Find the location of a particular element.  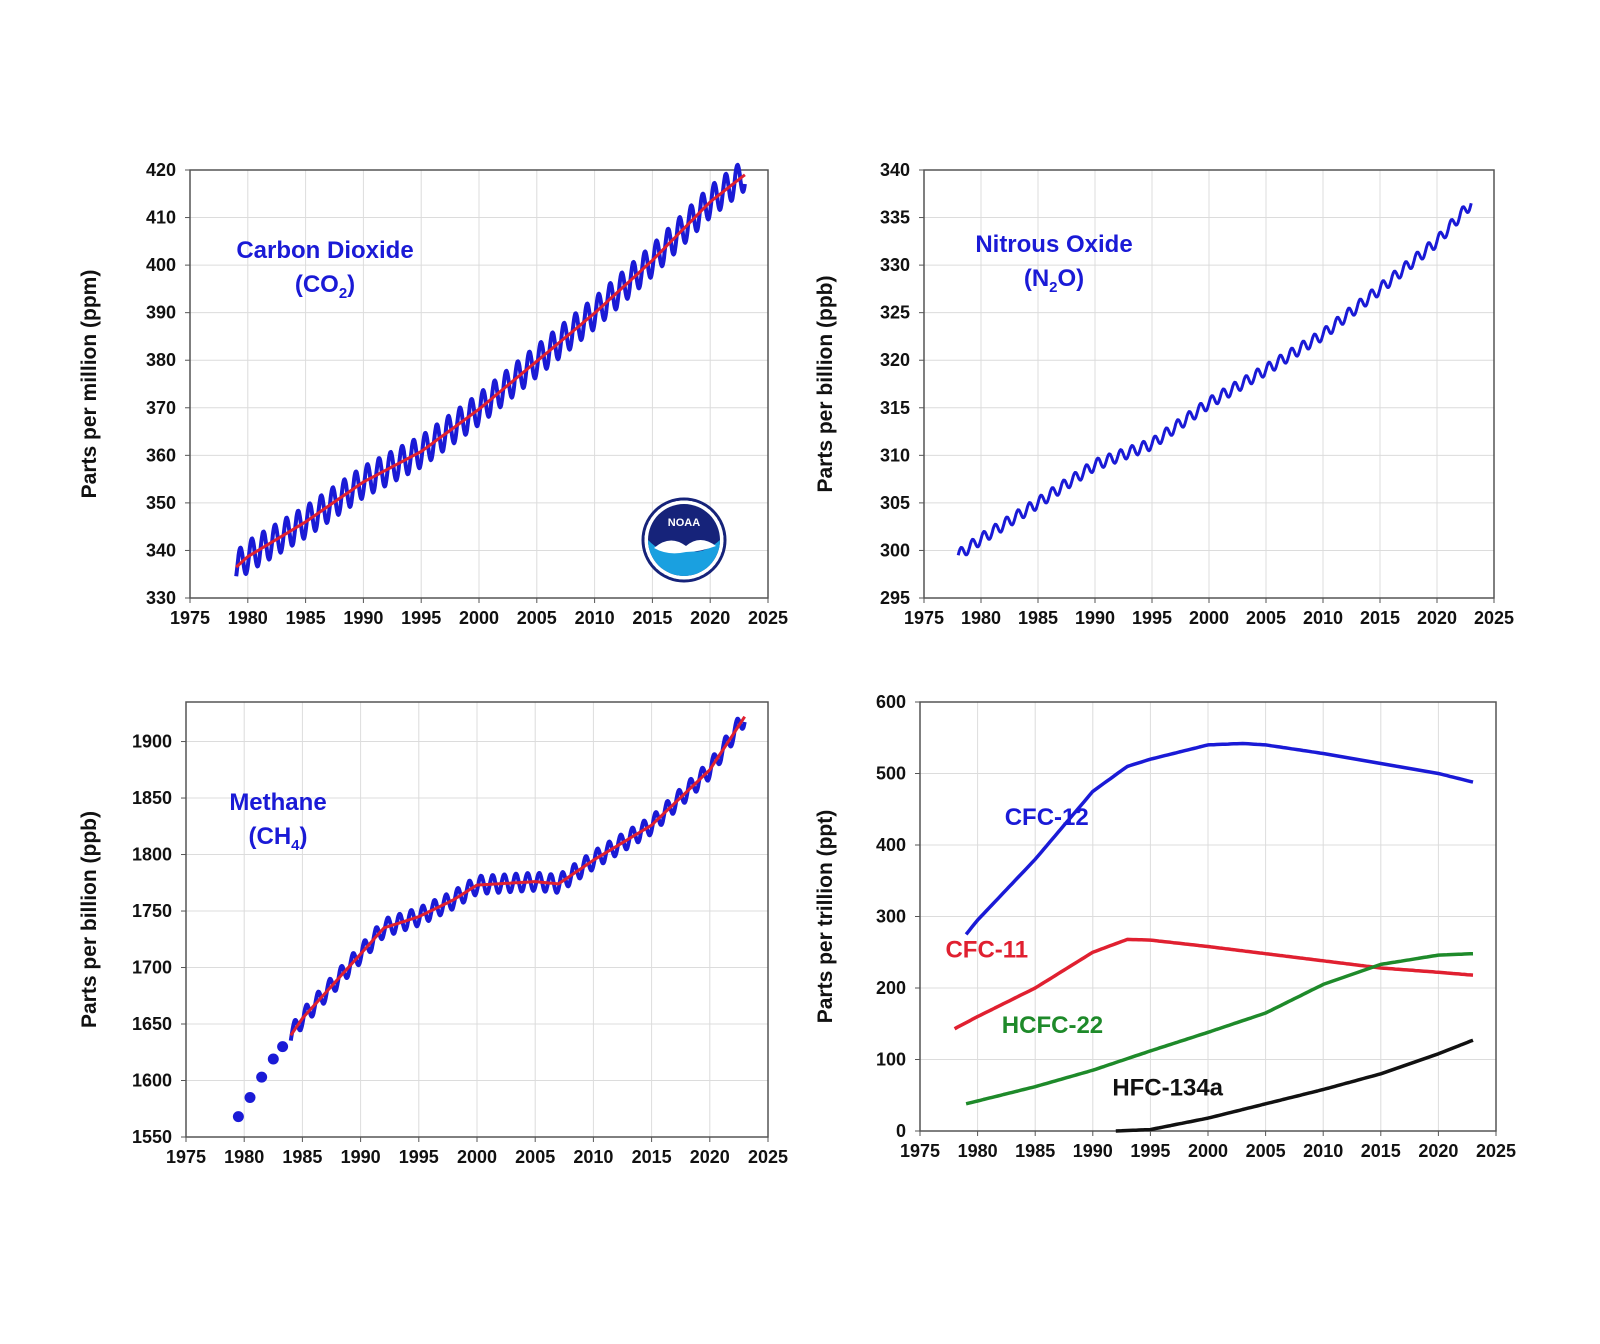

hcfc-22-series-label: HCFC-22 is located at coordinates (1052, 1025).